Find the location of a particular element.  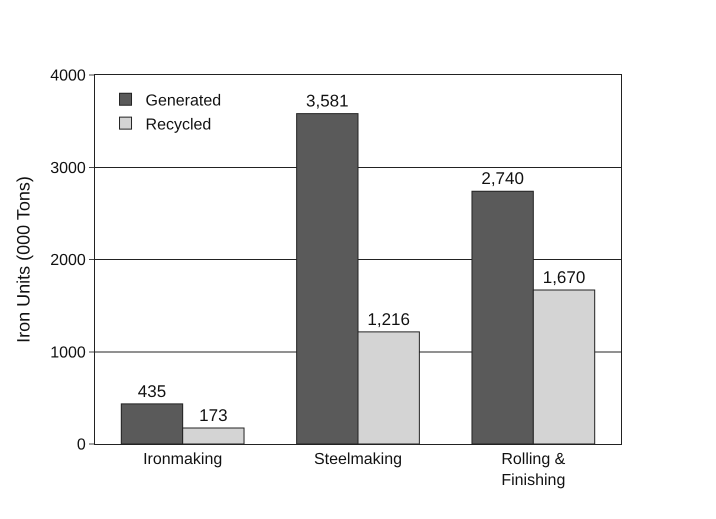

data-label: 173 is located at coordinates (213, 416).